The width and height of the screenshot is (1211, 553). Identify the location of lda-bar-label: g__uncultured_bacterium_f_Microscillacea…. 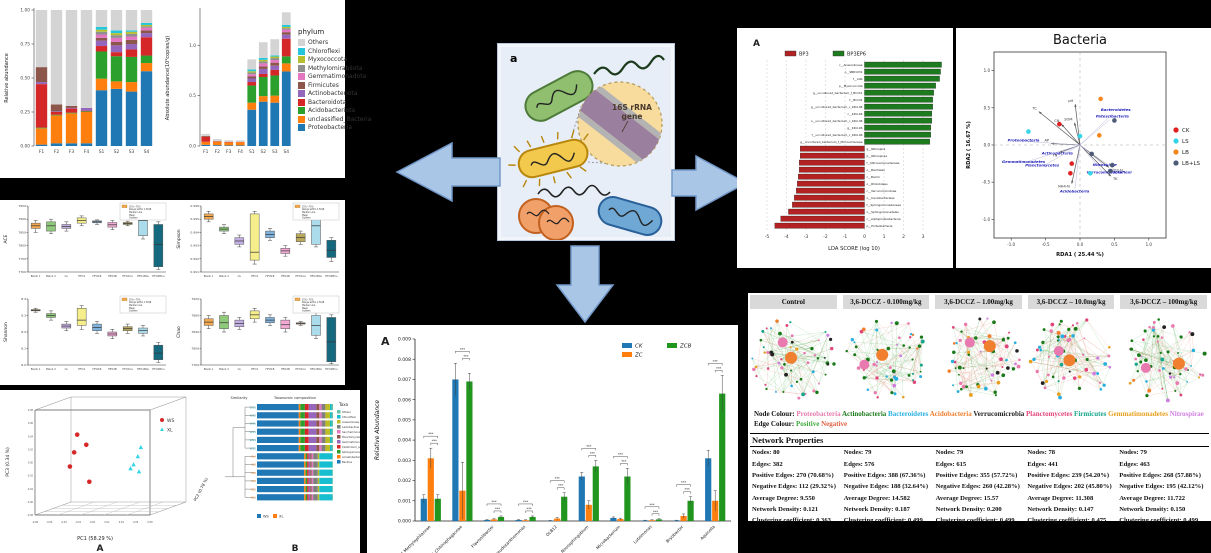
(831, 142).